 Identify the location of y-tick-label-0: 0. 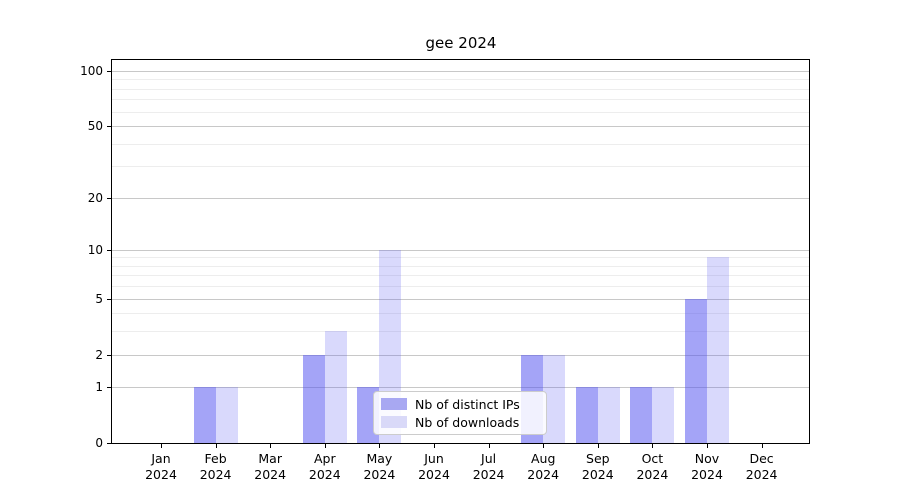
(99, 443).